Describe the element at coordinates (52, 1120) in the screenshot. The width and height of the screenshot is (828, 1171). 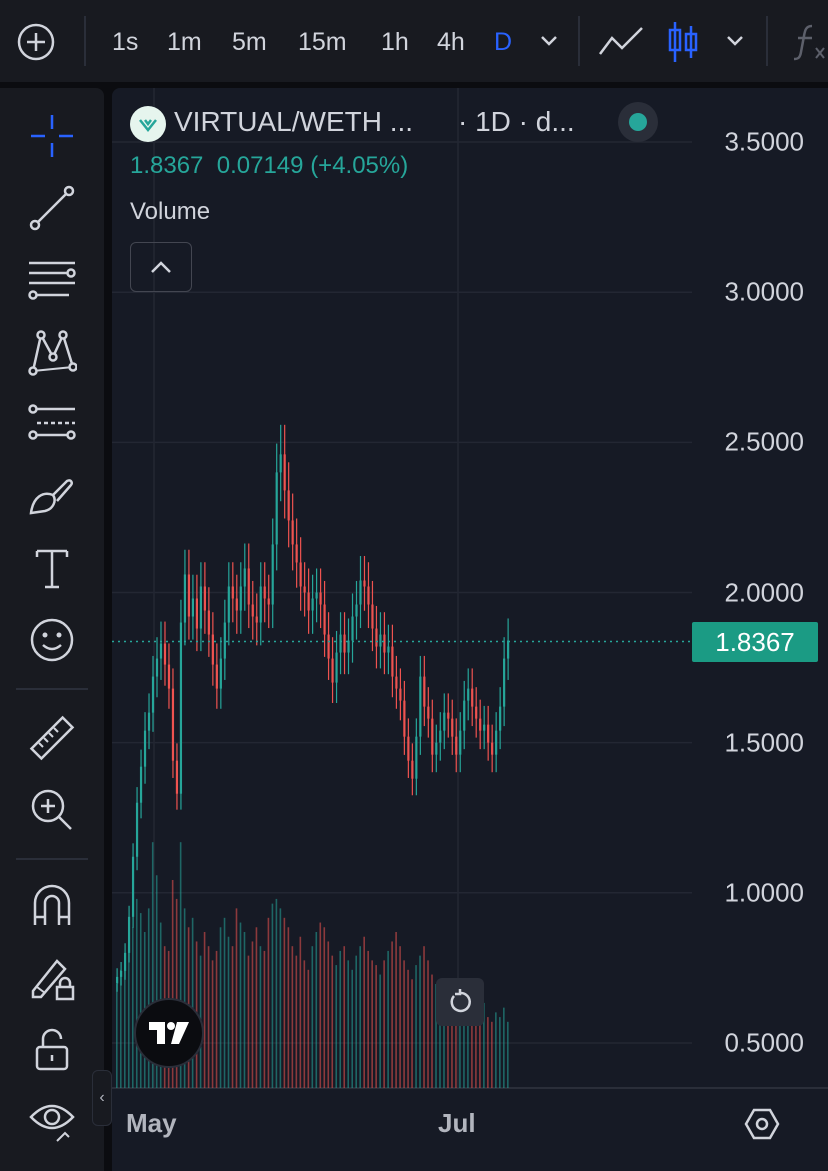
I see `hide-drawings-tool` at that location.